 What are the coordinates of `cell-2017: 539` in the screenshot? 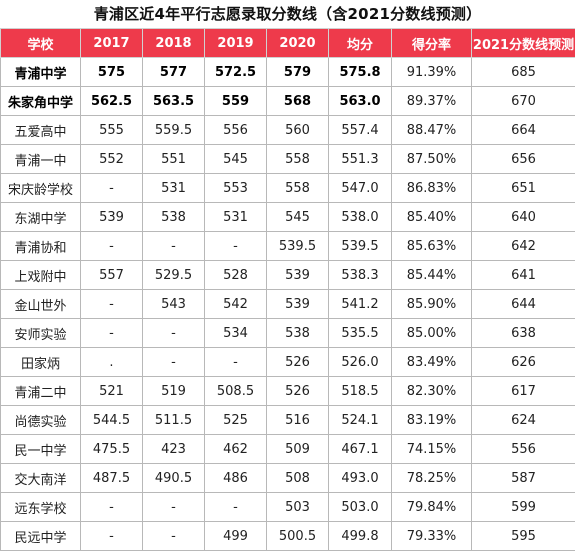 It's located at (112, 217).